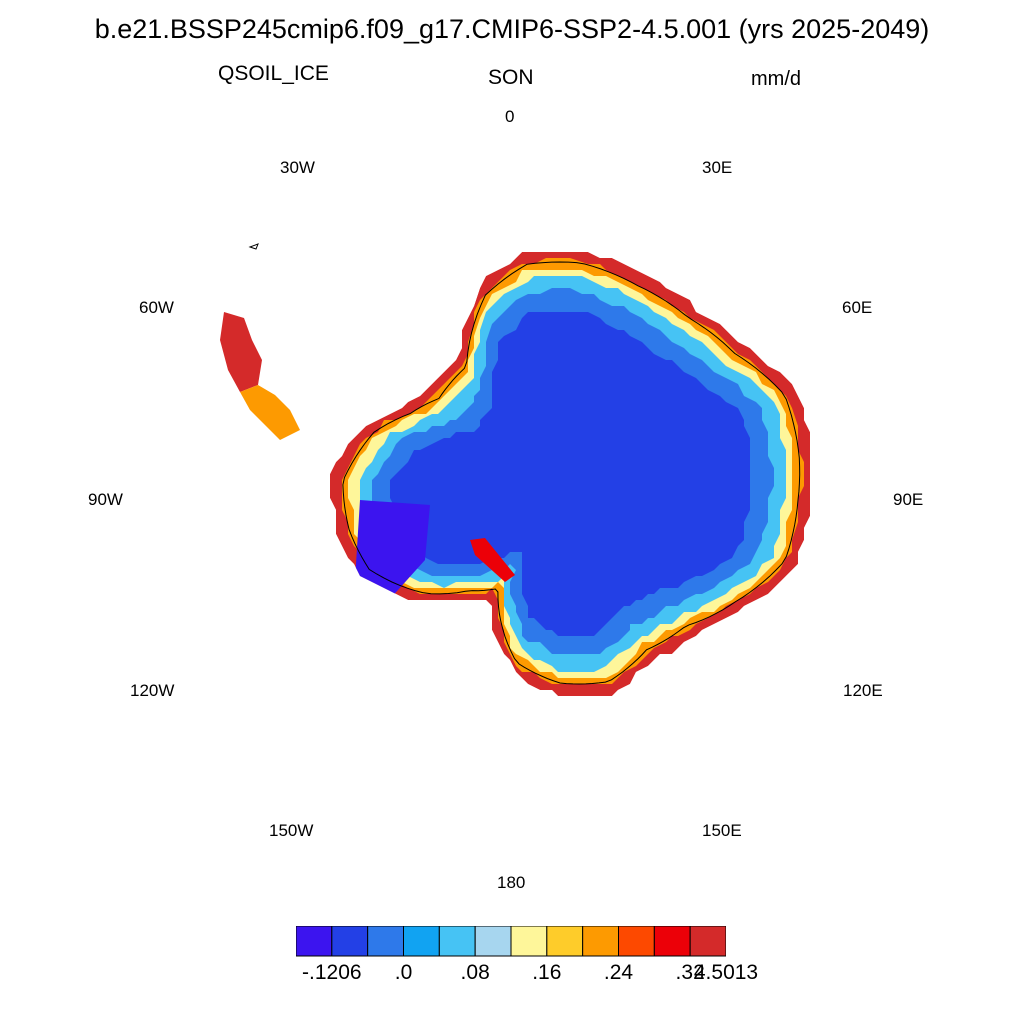  Describe the element at coordinates (908, 499) in the screenshot. I see `lon-label-90e: 90E` at that location.